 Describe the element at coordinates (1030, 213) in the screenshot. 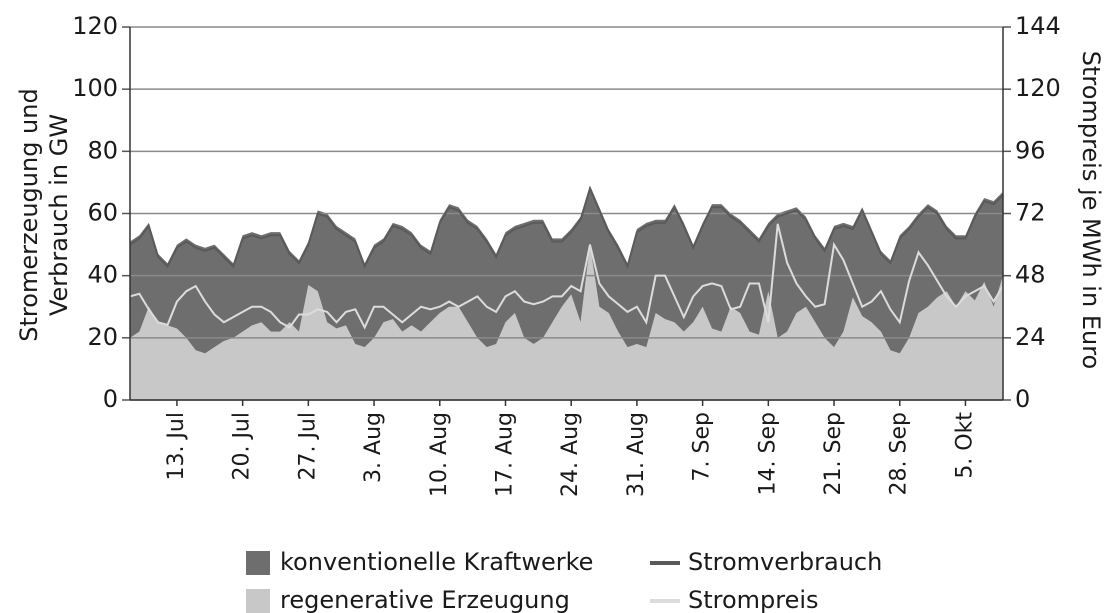

I see `y2-tick-label: 72` at that location.